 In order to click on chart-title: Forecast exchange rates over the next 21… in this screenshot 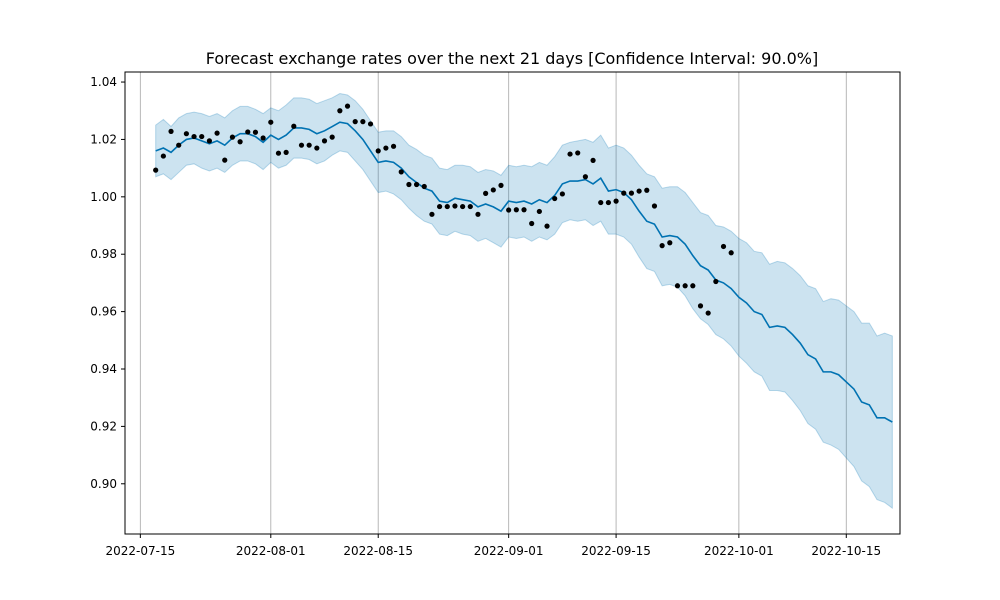, I will do `click(512, 58)`.